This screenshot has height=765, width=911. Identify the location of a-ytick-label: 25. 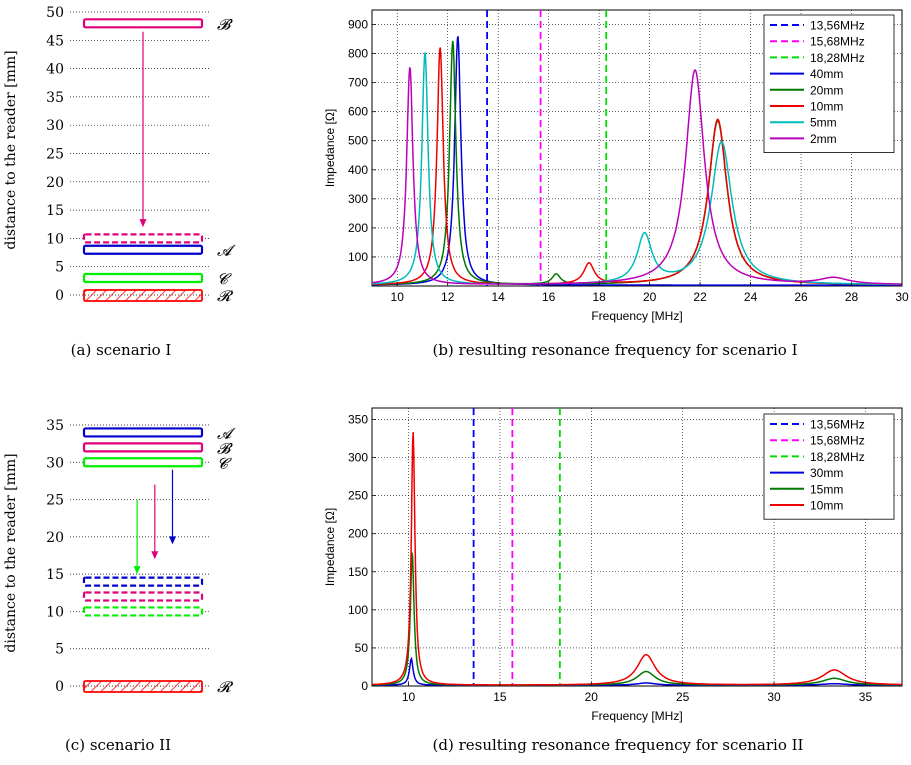
(55, 155).